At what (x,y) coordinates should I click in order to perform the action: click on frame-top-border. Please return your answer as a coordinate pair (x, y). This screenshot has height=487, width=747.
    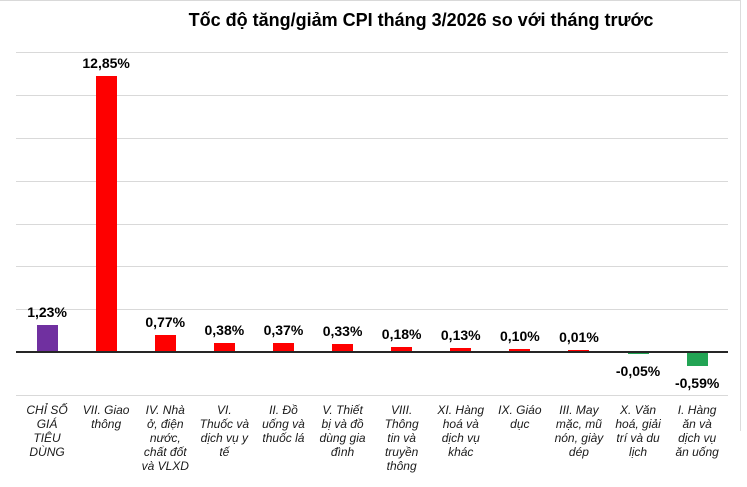
    Looking at the image, I should click on (370, 0).